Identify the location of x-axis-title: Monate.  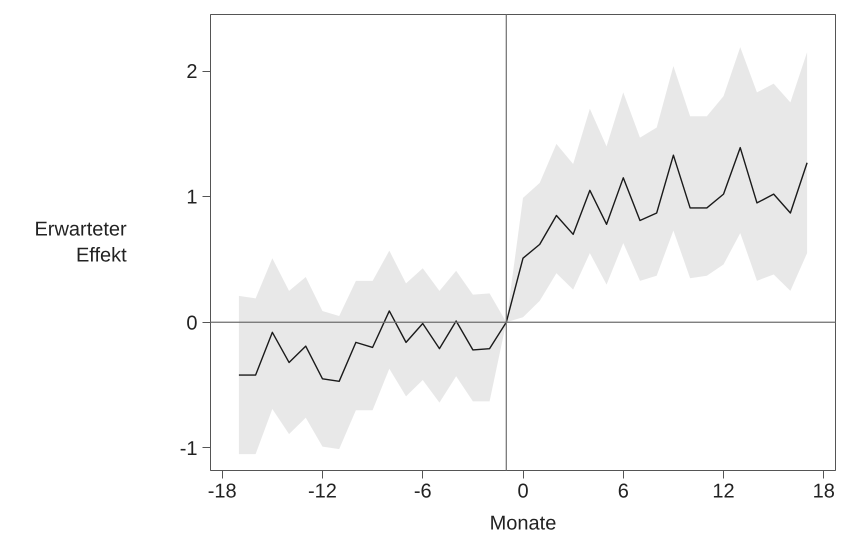
(523, 523).